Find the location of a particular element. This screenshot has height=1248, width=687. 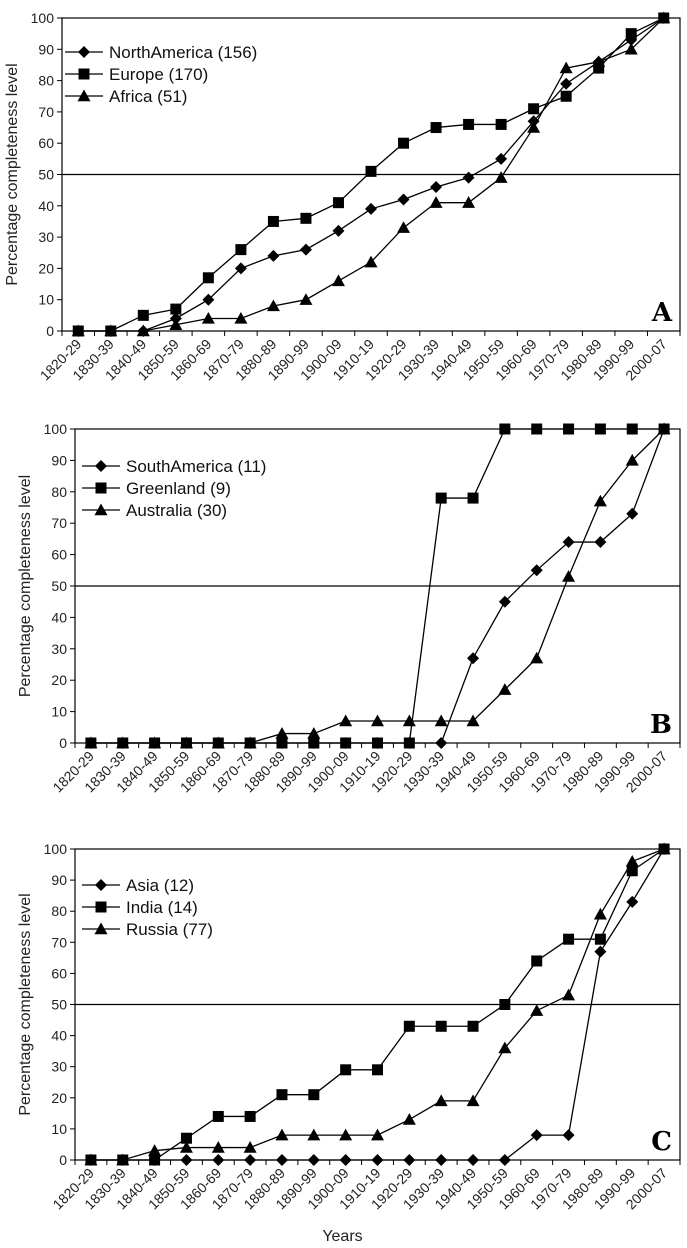

y-tick-label: 50 is located at coordinates (59, 1005).